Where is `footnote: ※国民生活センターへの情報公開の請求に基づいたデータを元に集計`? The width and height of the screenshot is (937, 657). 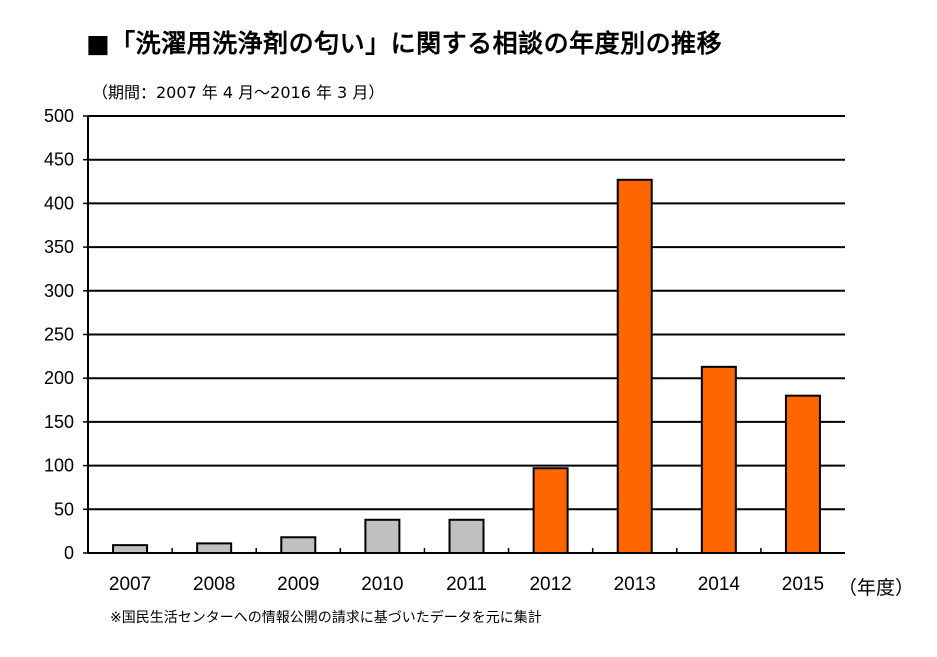
footnote: ※国民生活センターへの情報公開の請求に基づいたデータを元に集計 is located at coordinates (326, 618).